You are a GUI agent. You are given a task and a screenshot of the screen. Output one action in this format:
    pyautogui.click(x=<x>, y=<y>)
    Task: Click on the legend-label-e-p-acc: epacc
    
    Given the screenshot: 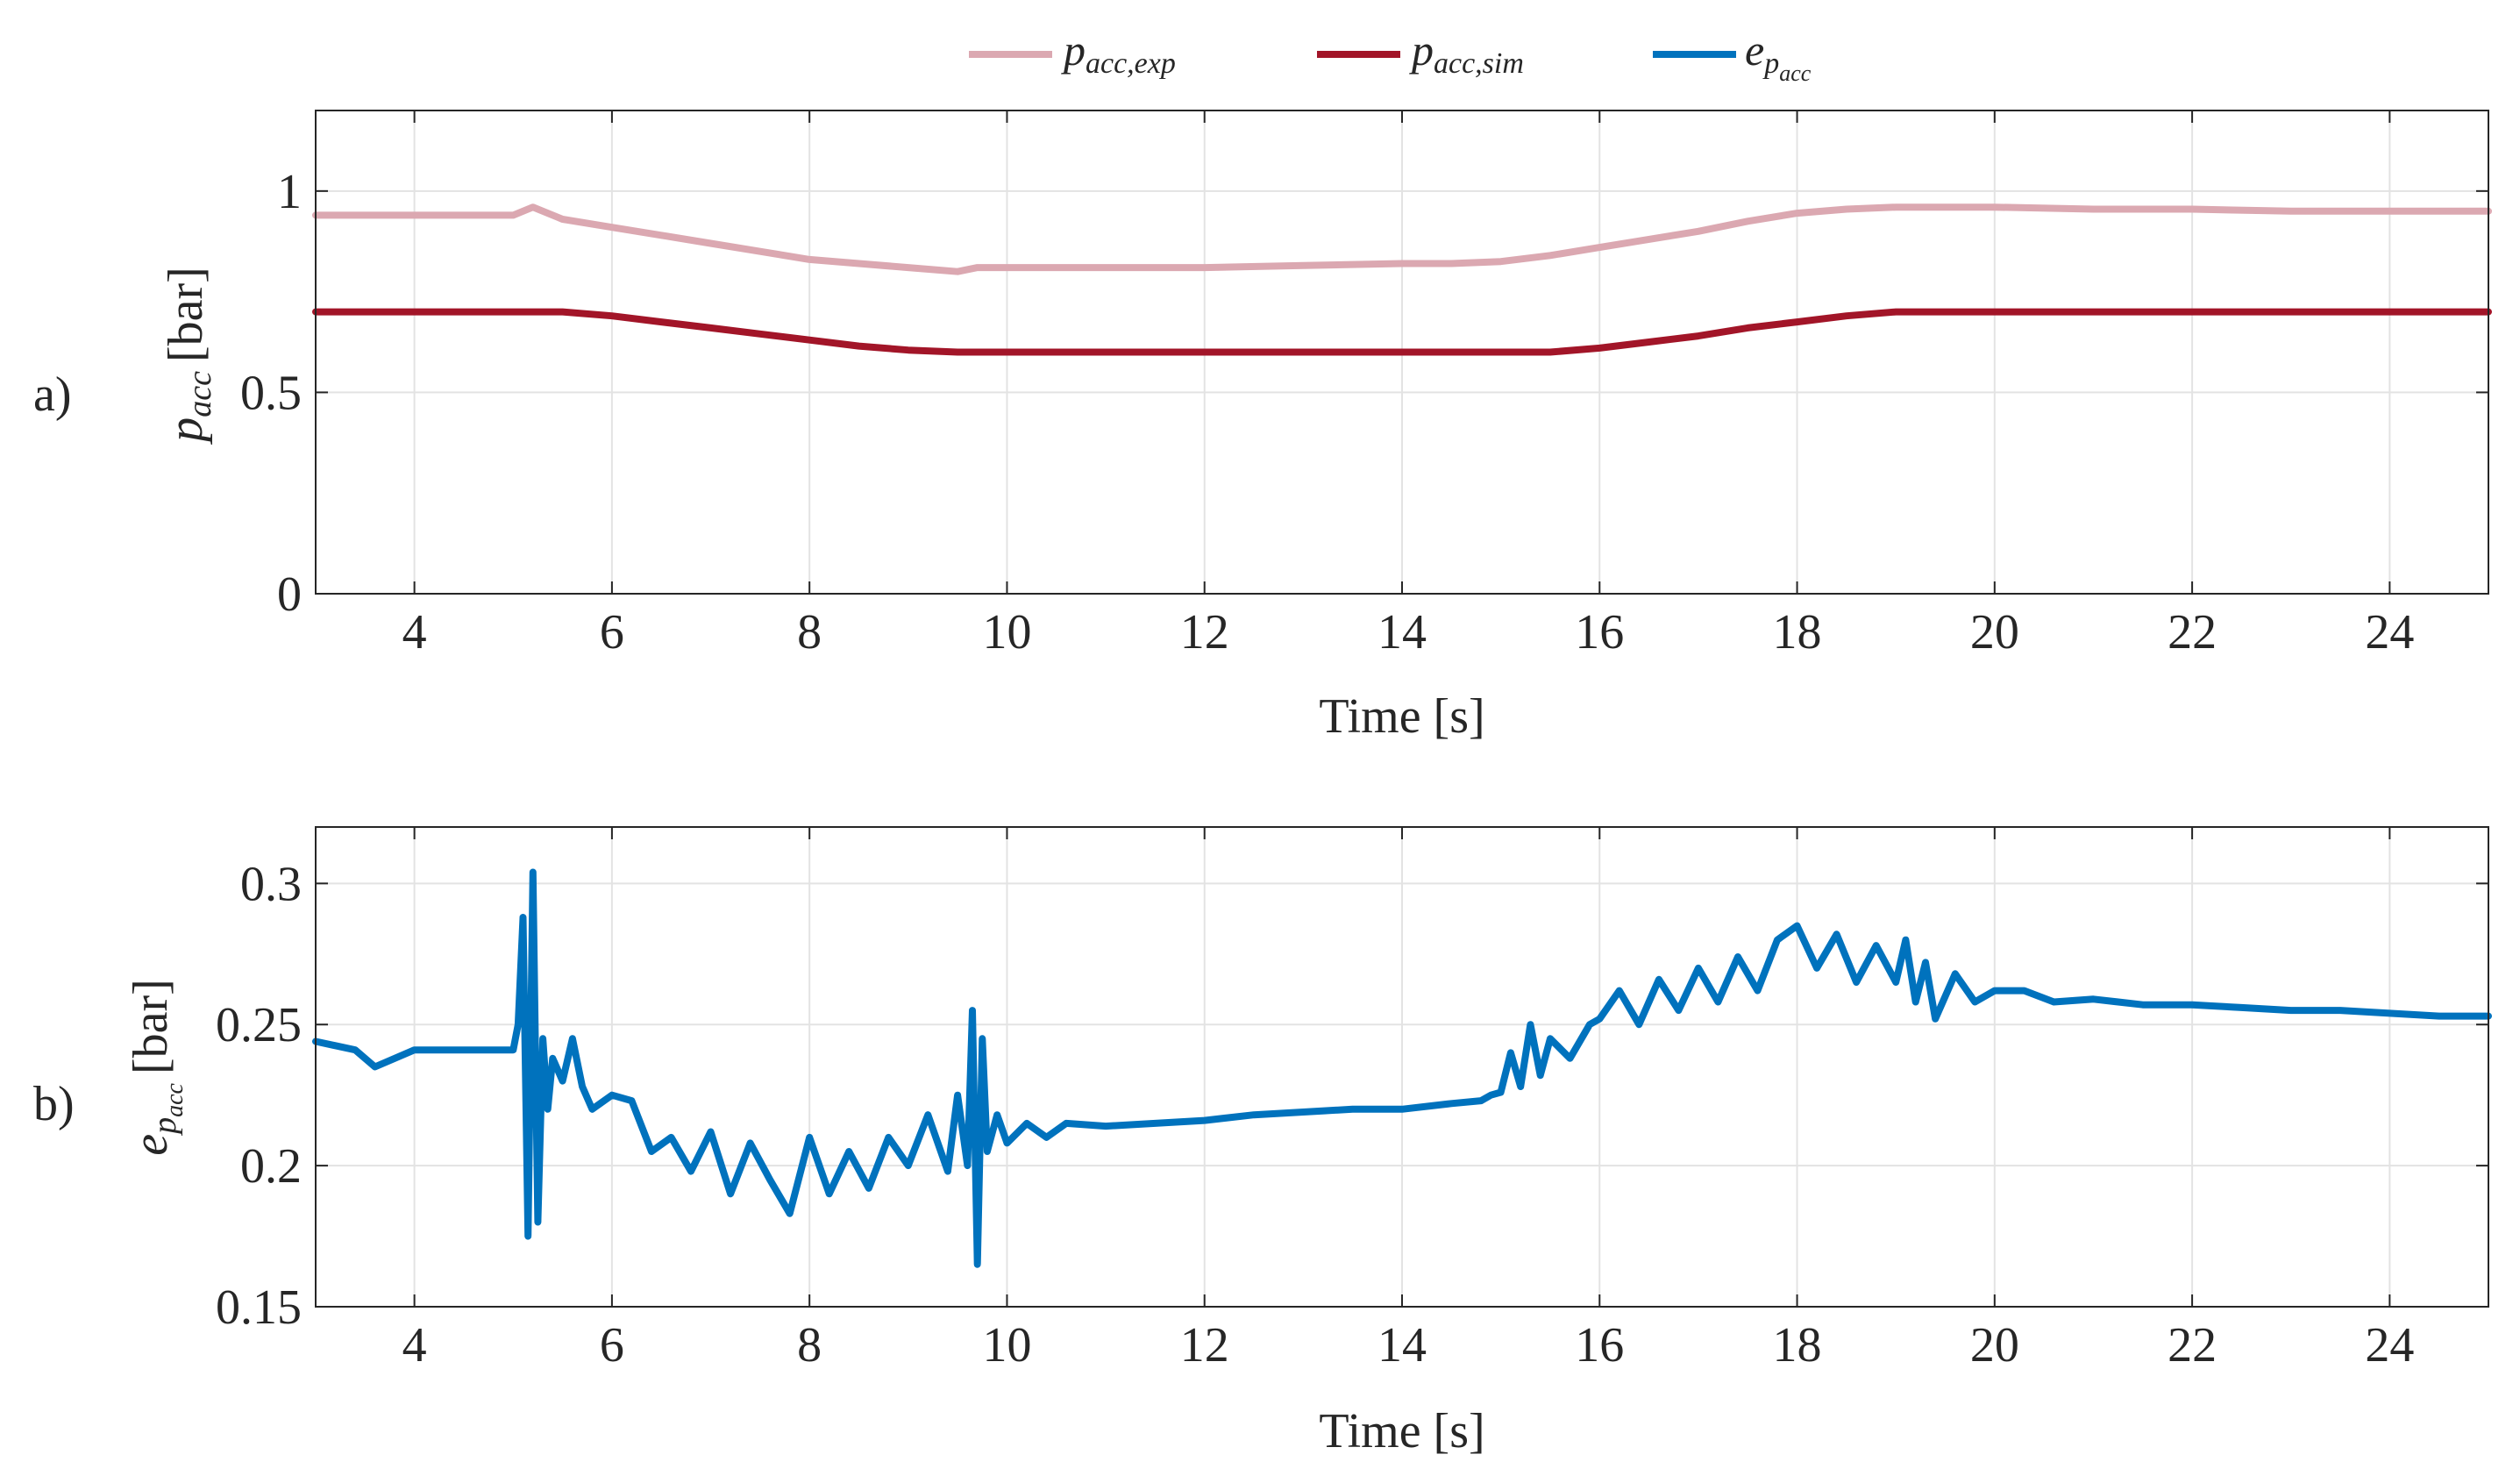 What is the action you would take?
    pyautogui.click(x=1778, y=55)
    